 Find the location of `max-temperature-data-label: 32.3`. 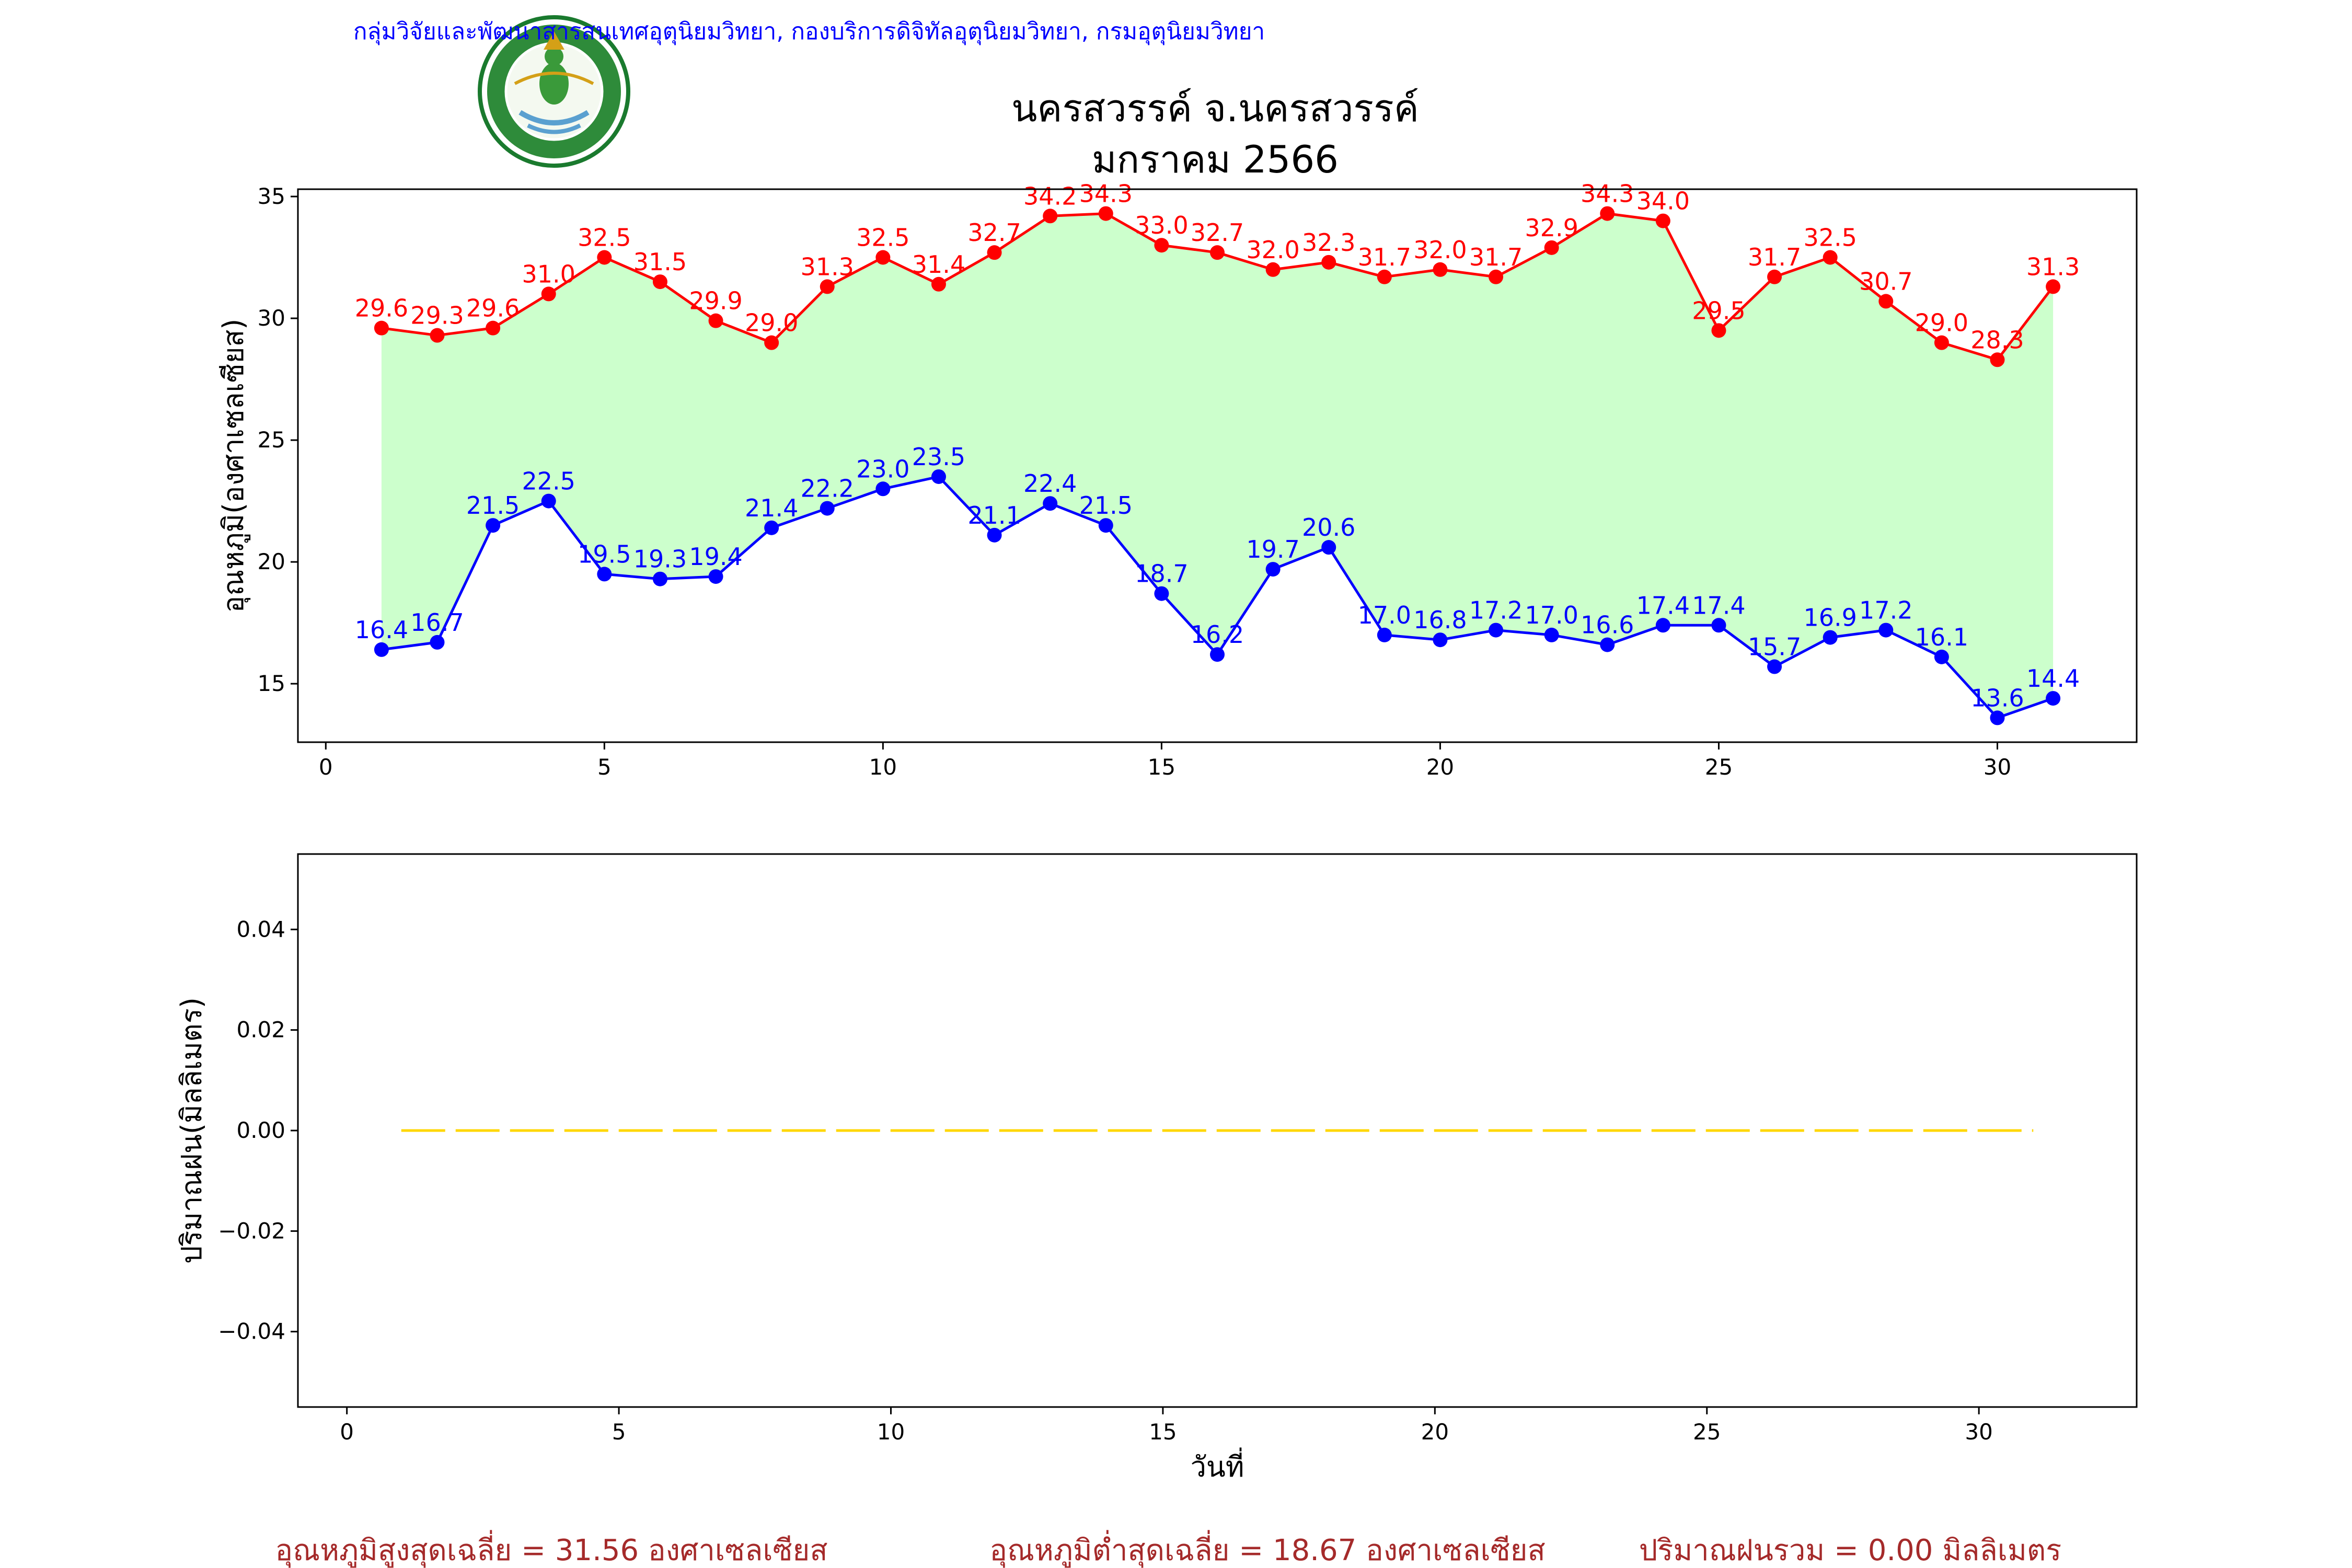

max-temperature-data-label: 32.3 is located at coordinates (1328, 242).